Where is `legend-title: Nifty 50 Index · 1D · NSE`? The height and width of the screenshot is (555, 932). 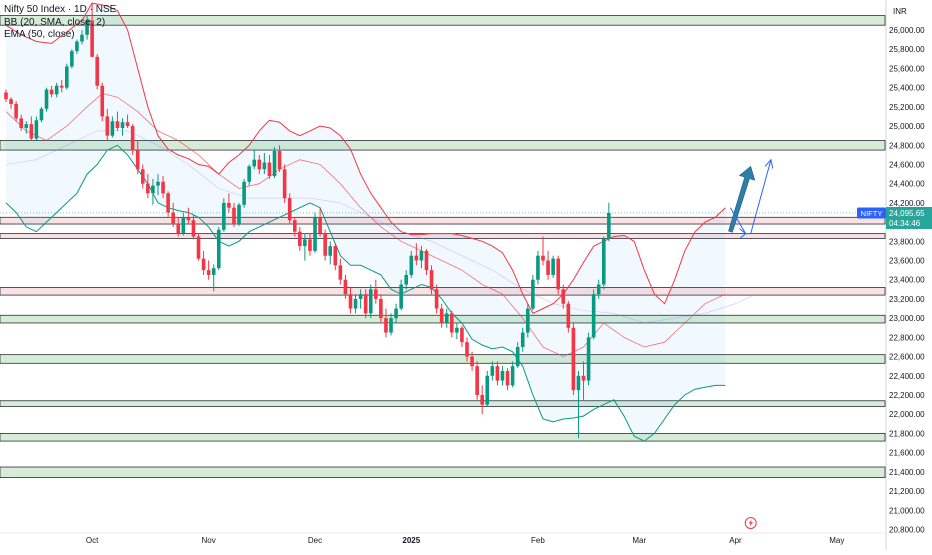 legend-title: Nifty 50 Index · 1D · NSE is located at coordinates (60, 9).